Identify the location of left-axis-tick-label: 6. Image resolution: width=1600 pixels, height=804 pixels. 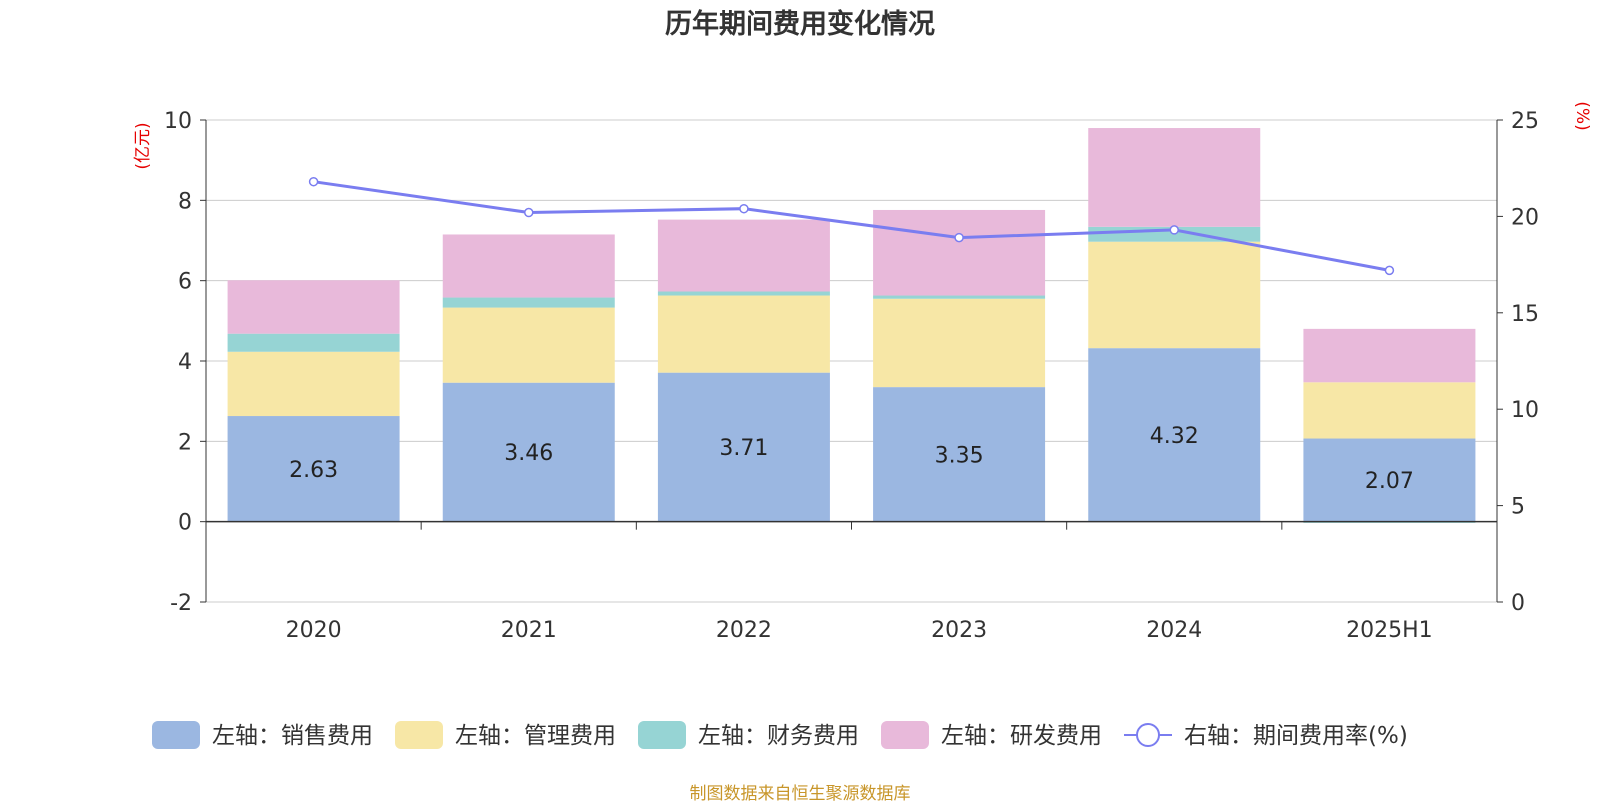
(185, 282).